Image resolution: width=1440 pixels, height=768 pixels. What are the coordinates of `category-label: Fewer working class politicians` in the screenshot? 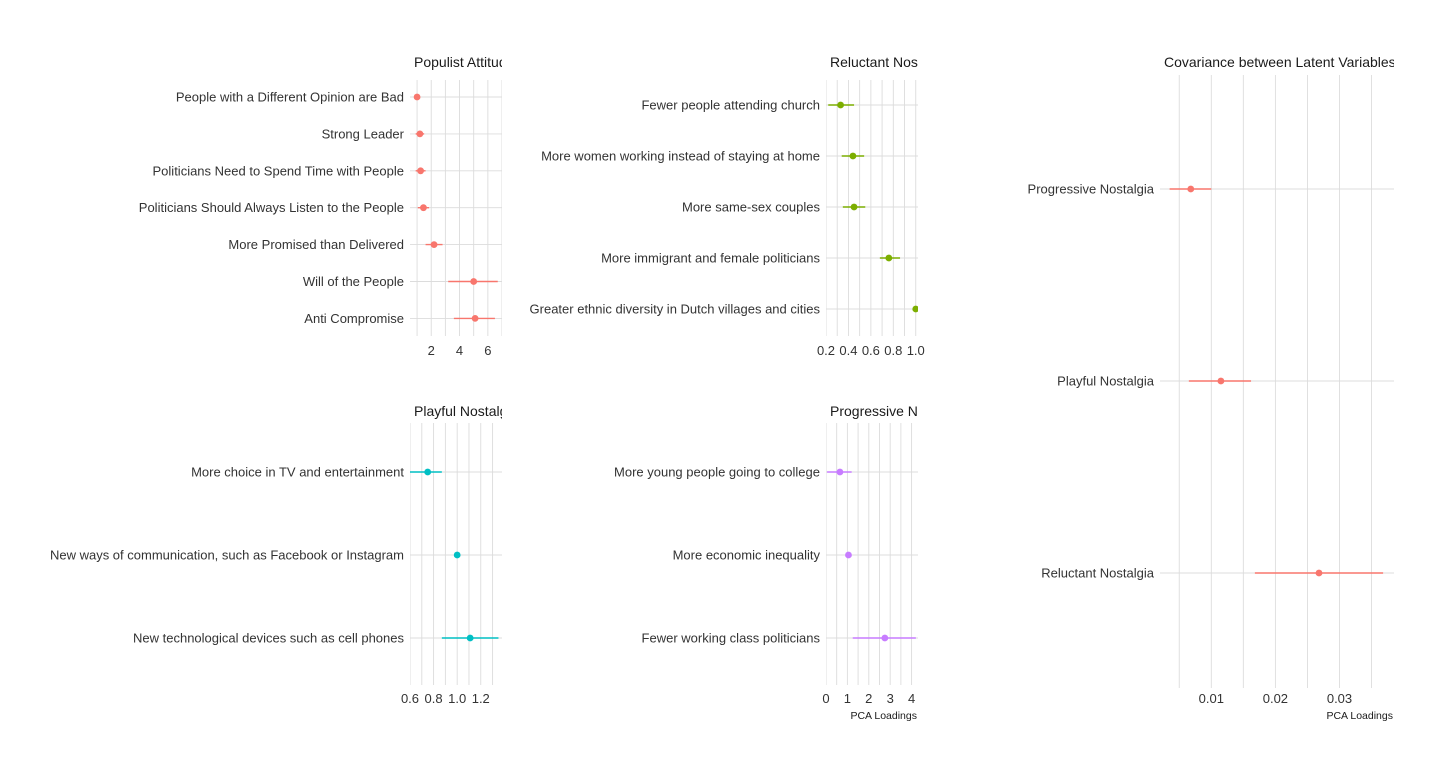 It's located at (731, 638).